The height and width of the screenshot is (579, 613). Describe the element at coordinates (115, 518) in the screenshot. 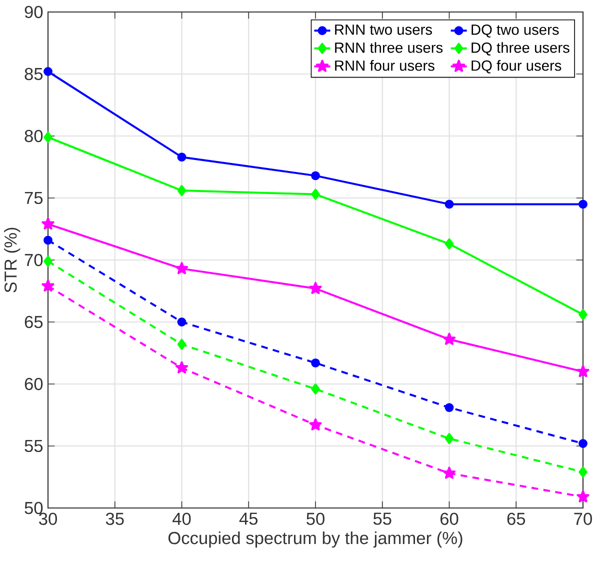

I see `x-tick-label: 35` at that location.